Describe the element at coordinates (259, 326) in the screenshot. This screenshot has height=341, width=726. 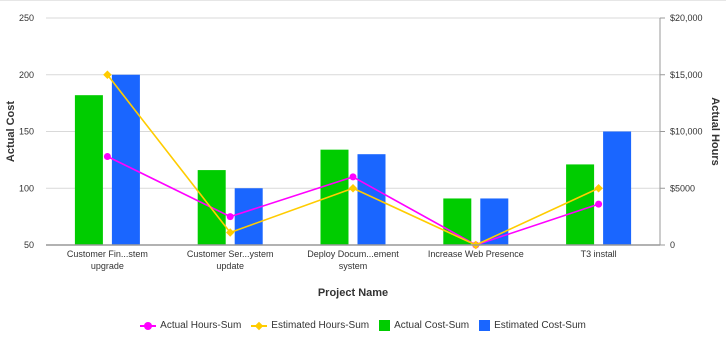
I see `legend-line-diamond-icon` at that location.